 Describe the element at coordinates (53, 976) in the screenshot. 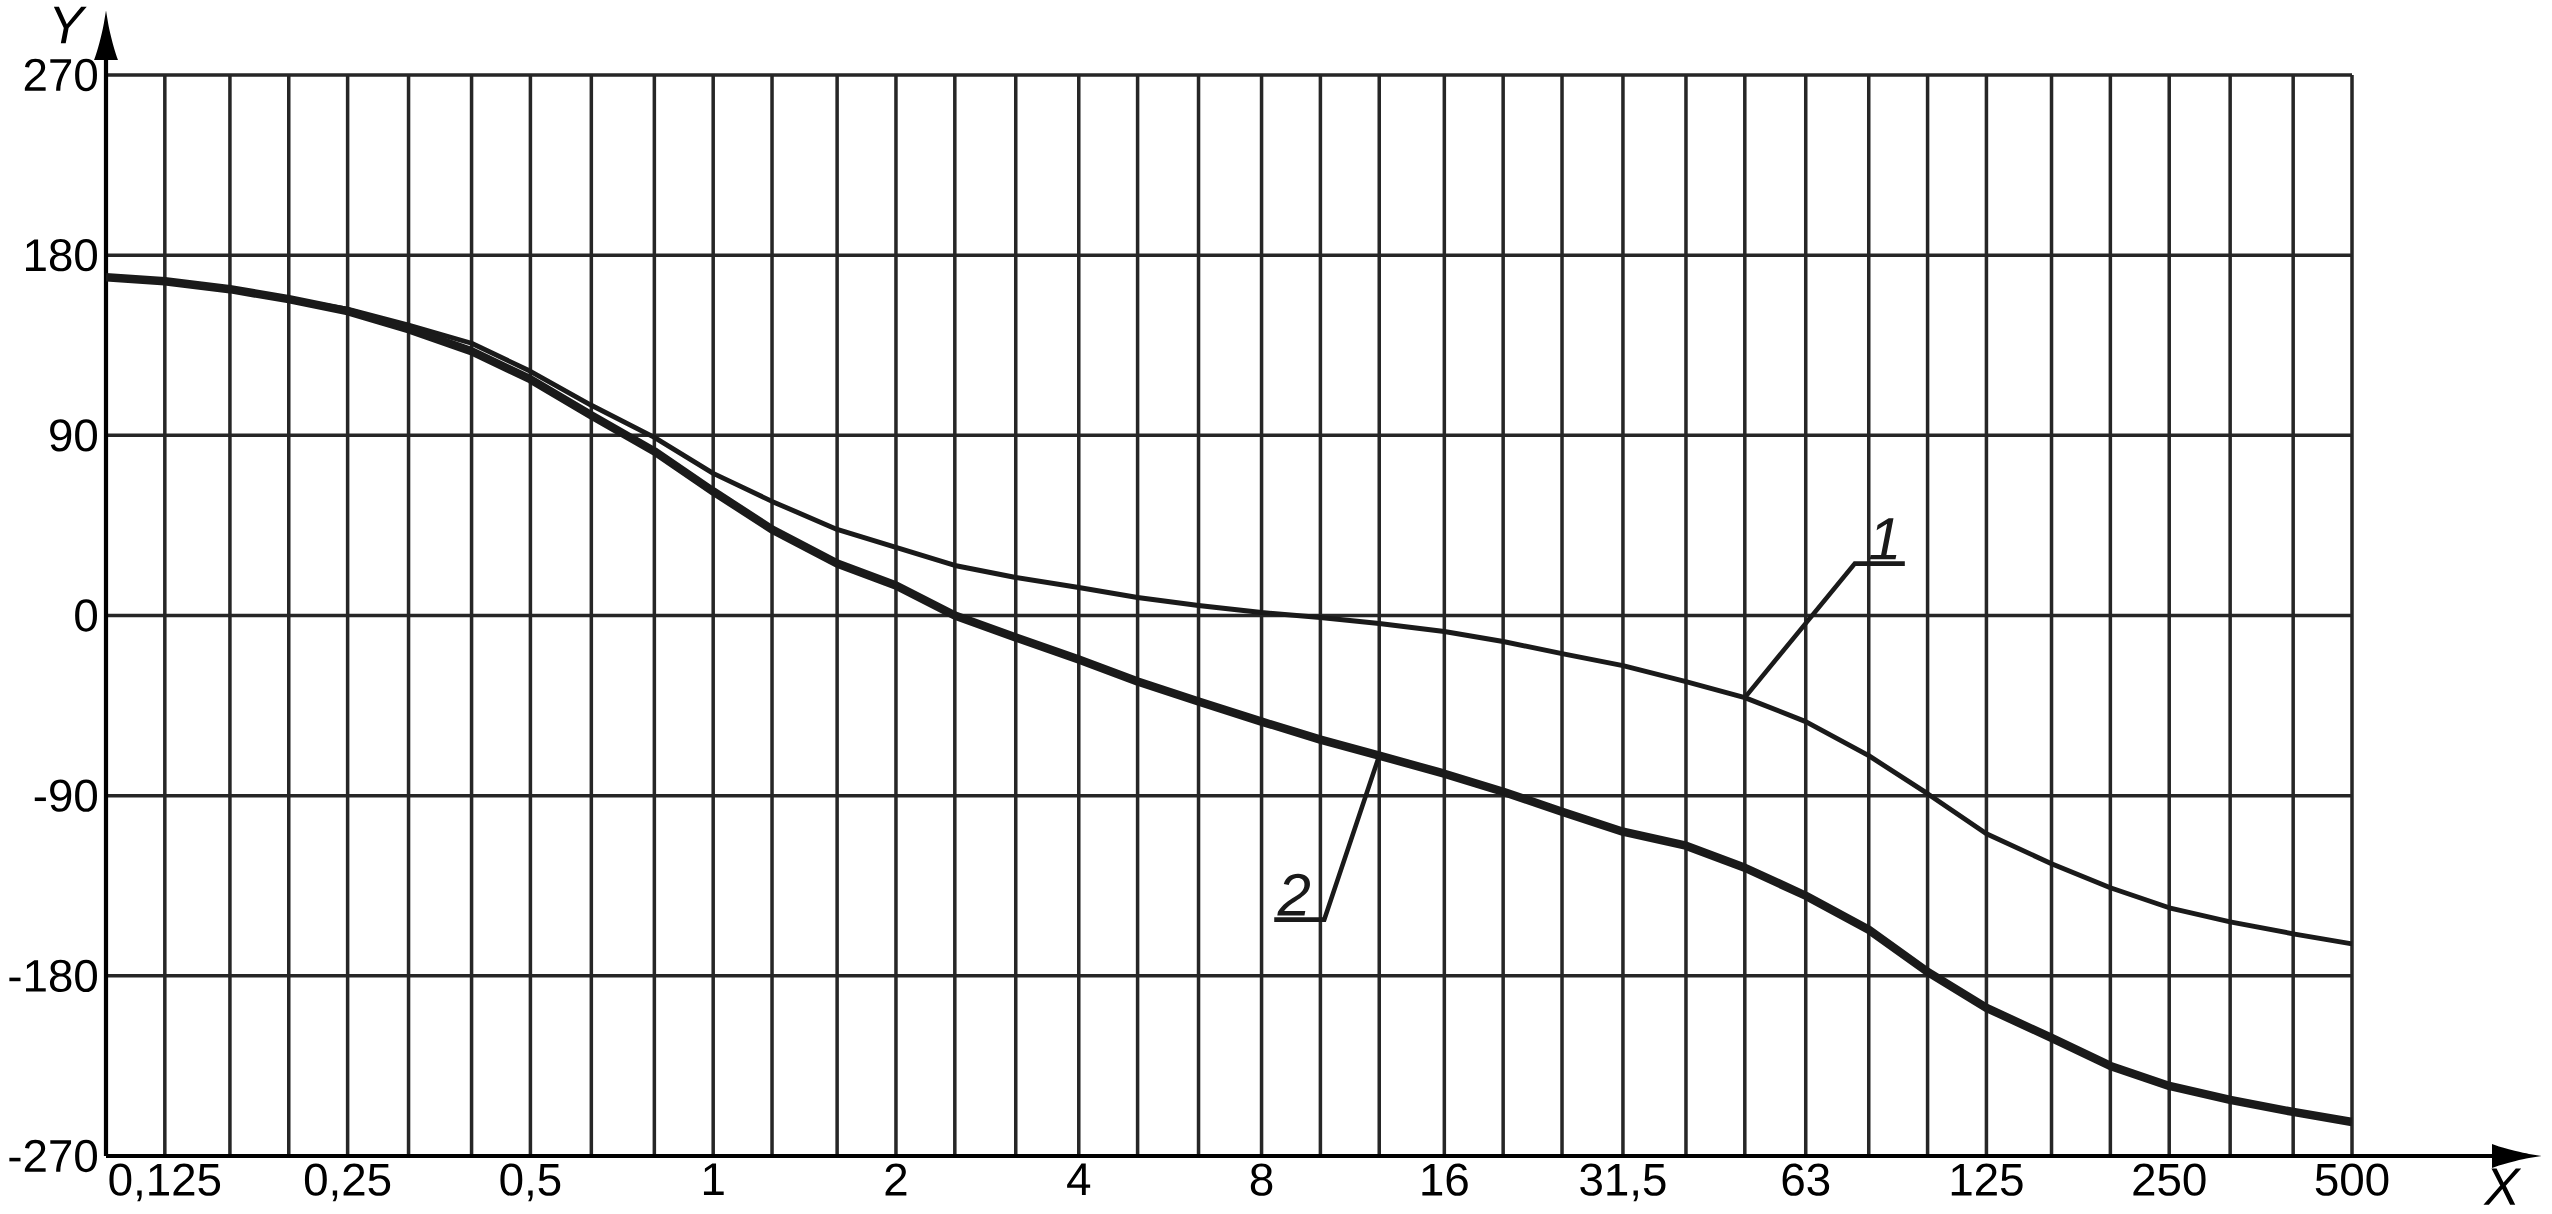

I see `y-tick-label: -180` at that location.